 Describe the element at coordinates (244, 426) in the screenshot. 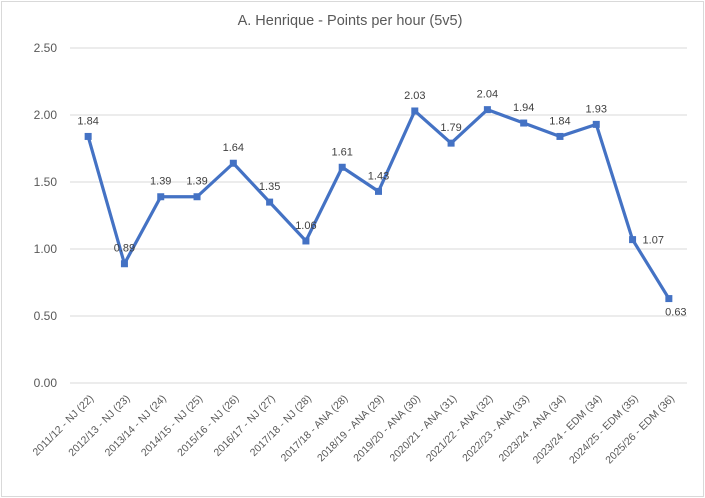

I see `x-tick-label: 2016/17 - NJ (27)` at that location.